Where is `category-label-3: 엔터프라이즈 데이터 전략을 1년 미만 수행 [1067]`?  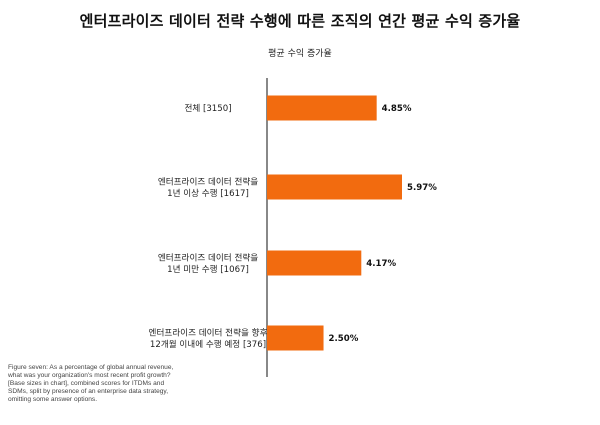 category-label-3: 엔터프라이즈 데이터 전략을 1년 미만 수행 [1067] is located at coordinates (208, 263).